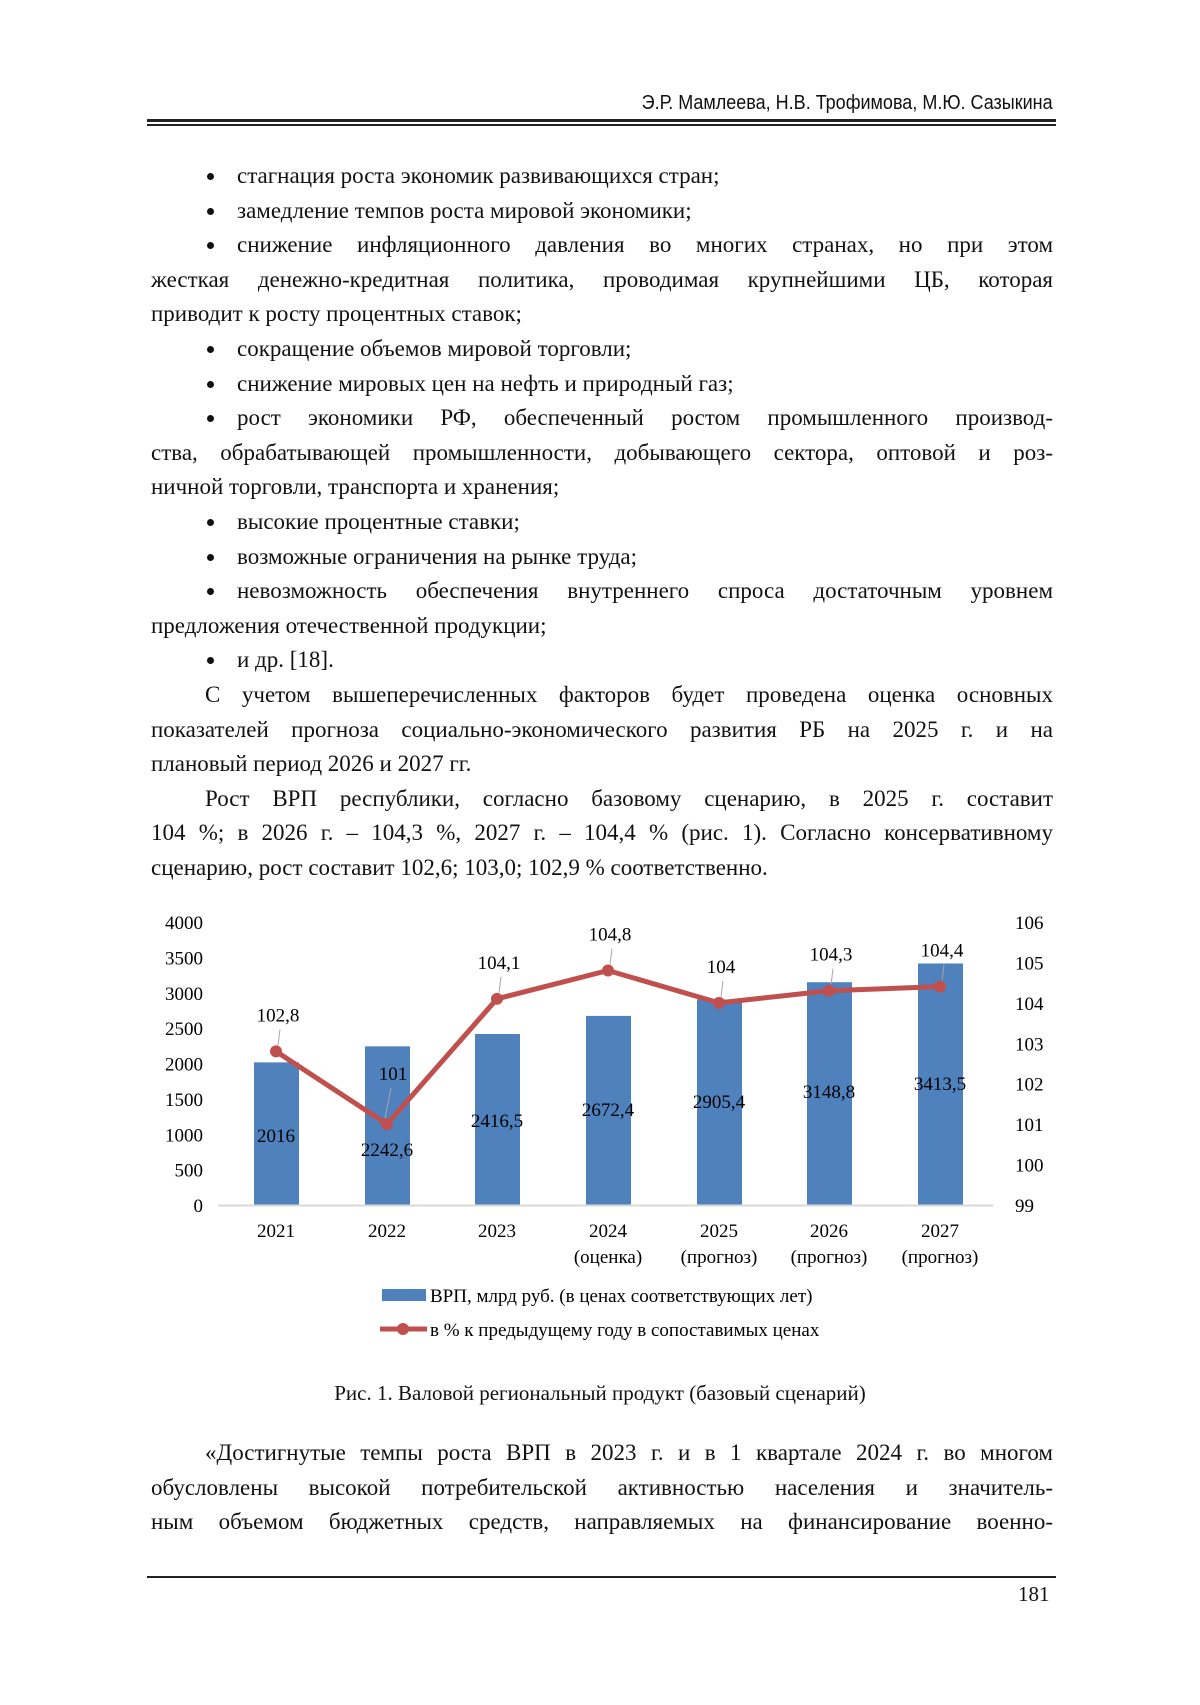  What do you see at coordinates (497, 1231) in the screenshot?
I see `x-axis-label: 2023` at bounding box center [497, 1231].